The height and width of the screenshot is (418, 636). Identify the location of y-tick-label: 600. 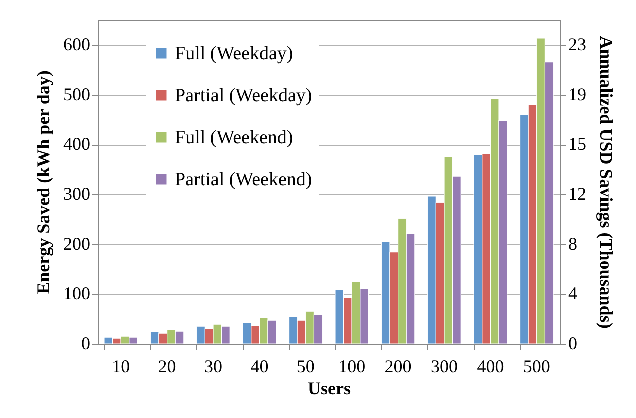
(77, 44).